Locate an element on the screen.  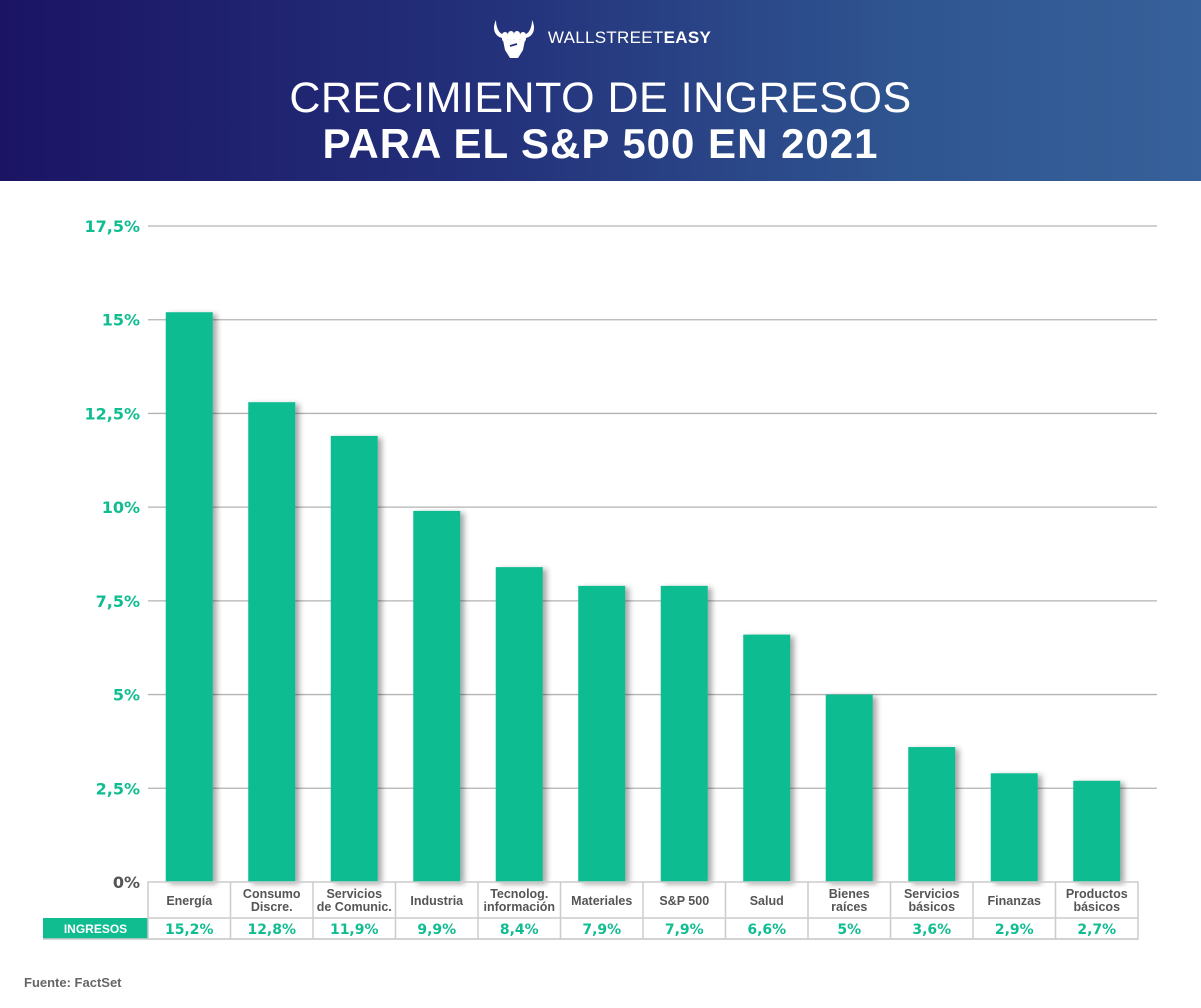
x-category-label: Consumo Discre. is located at coordinates (272, 900).